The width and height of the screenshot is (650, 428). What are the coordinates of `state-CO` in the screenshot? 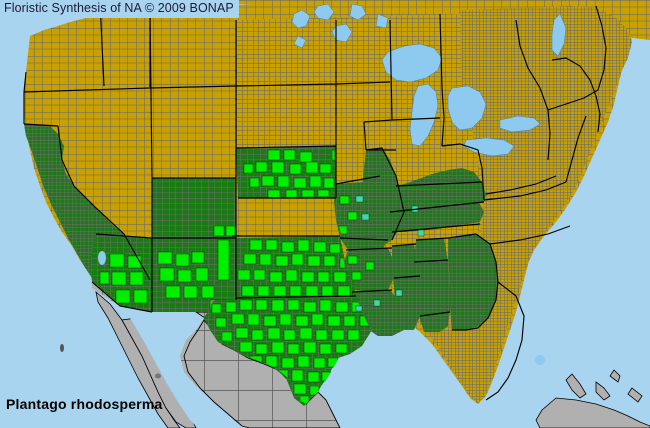 It's located at (194, 208).